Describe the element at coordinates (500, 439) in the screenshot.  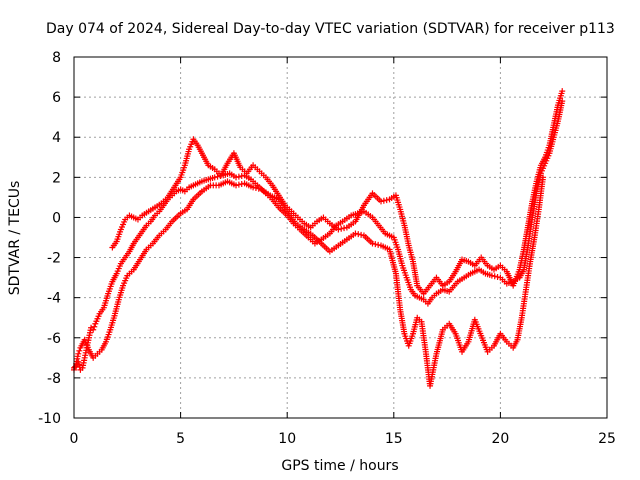
I see `x-tick-label: 20` at that location.